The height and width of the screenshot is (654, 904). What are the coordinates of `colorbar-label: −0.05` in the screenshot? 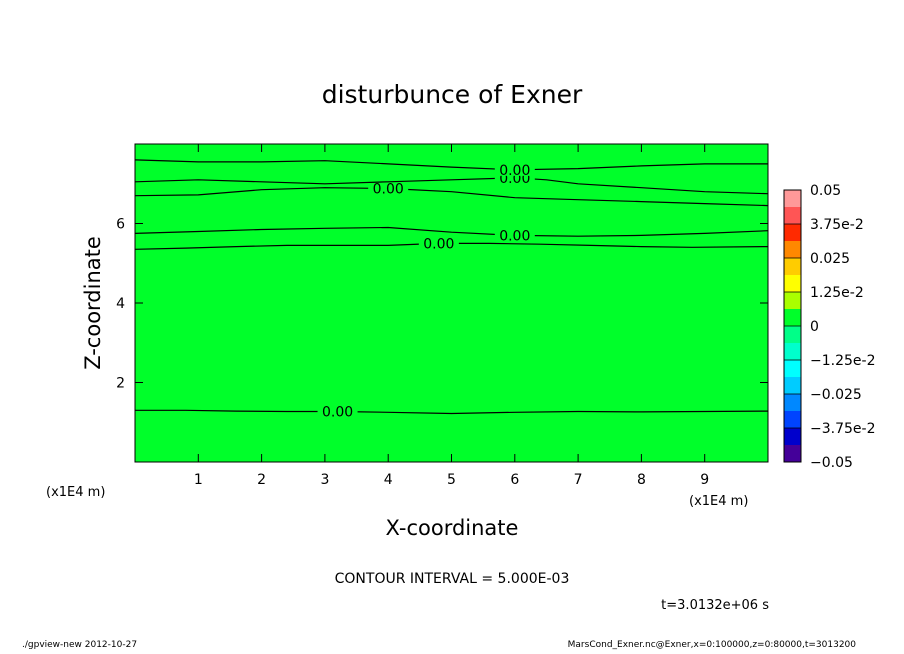 It's located at (831, 463).